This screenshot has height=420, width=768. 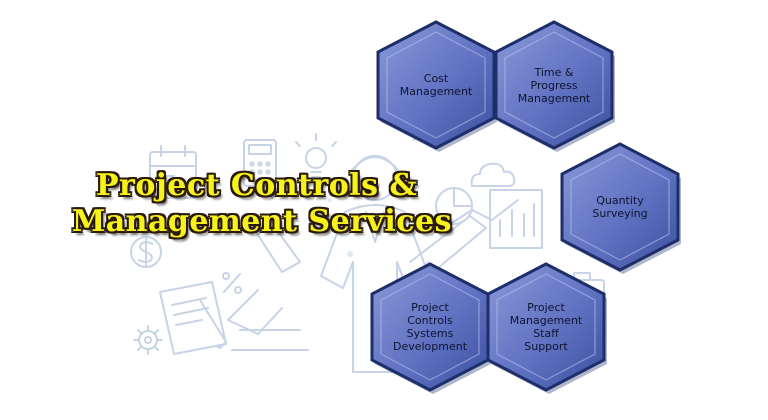 I want to click on cloud-icon, so click(x=493, y=174).